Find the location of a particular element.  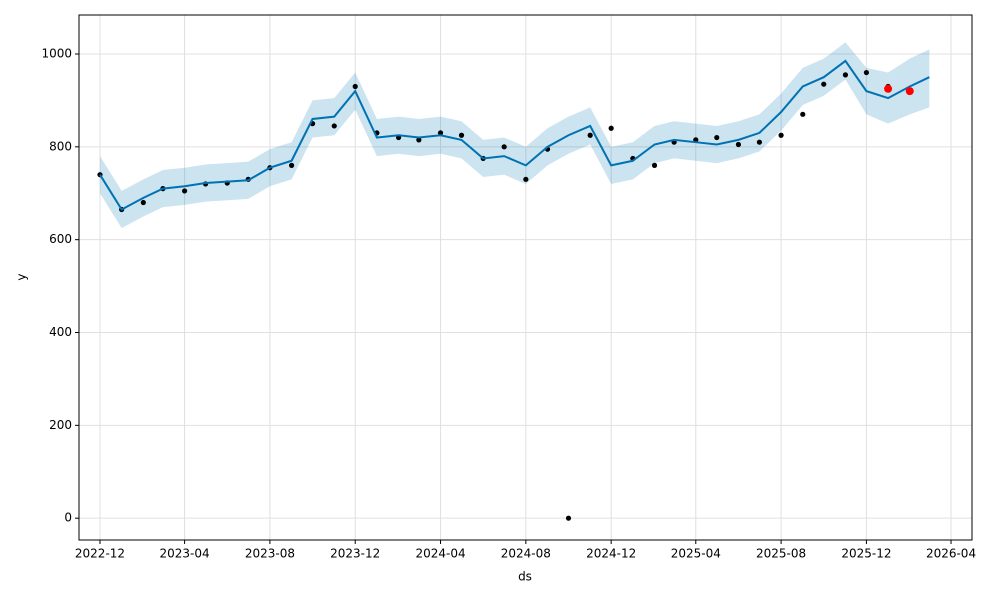

x-tick-label: 2025-08 is located at coordinates (781, 554).